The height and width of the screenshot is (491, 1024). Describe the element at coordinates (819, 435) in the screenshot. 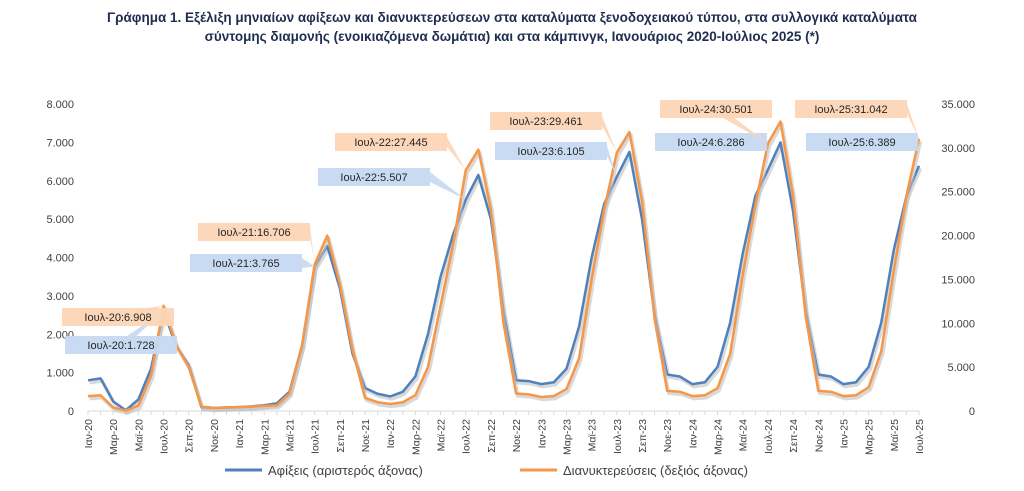

I see `x-tick-label: Νοε-24` at that location.